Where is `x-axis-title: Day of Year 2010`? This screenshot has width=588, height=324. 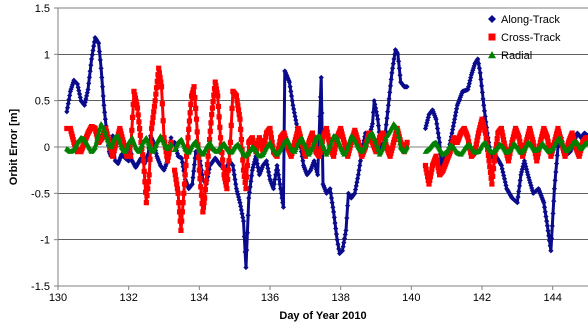
x-axis-title: Day of Year 2010 is located at coordinates (322, 316).